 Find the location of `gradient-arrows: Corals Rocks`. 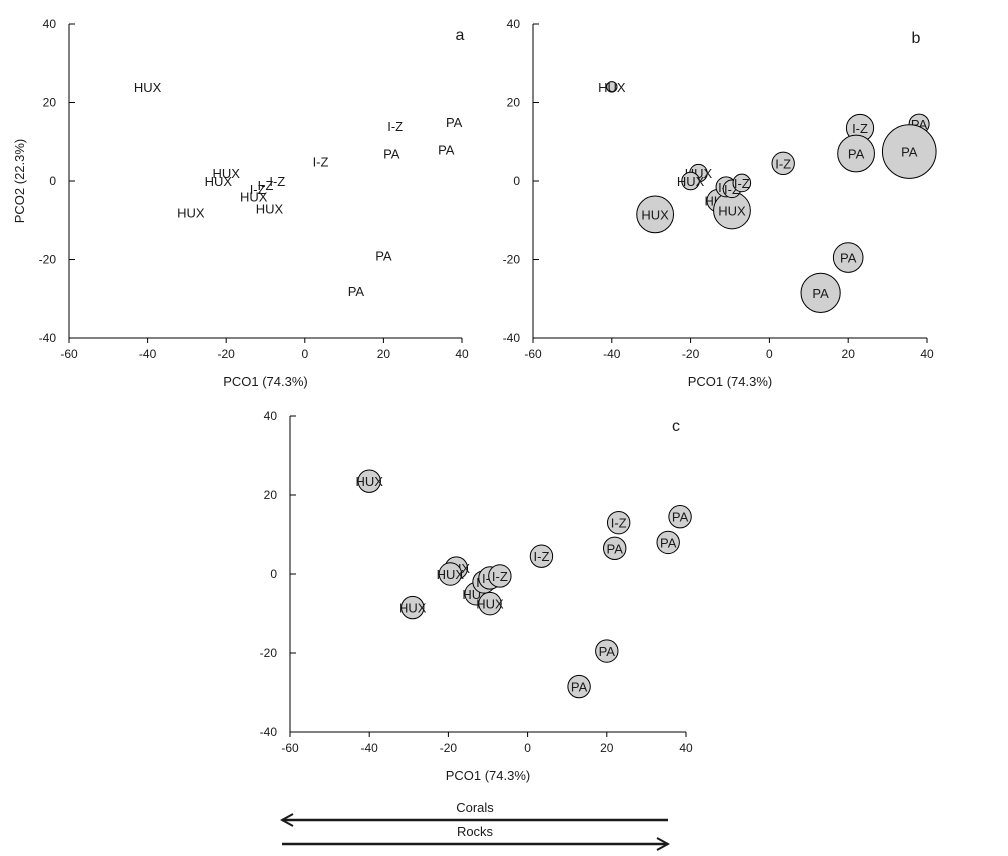

gradient-arrows: Corals Rocks is located at coordinates (475, 822).